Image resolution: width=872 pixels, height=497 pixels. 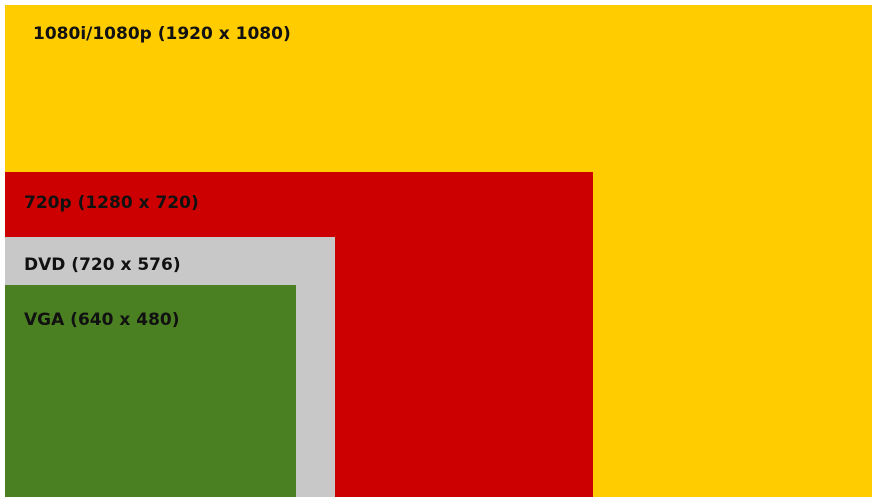 What do you see at coordinates (102, 265) in the screenshot?
I see `dvd-label: DVD (720 x 576)` at bounding box center [102, 265].